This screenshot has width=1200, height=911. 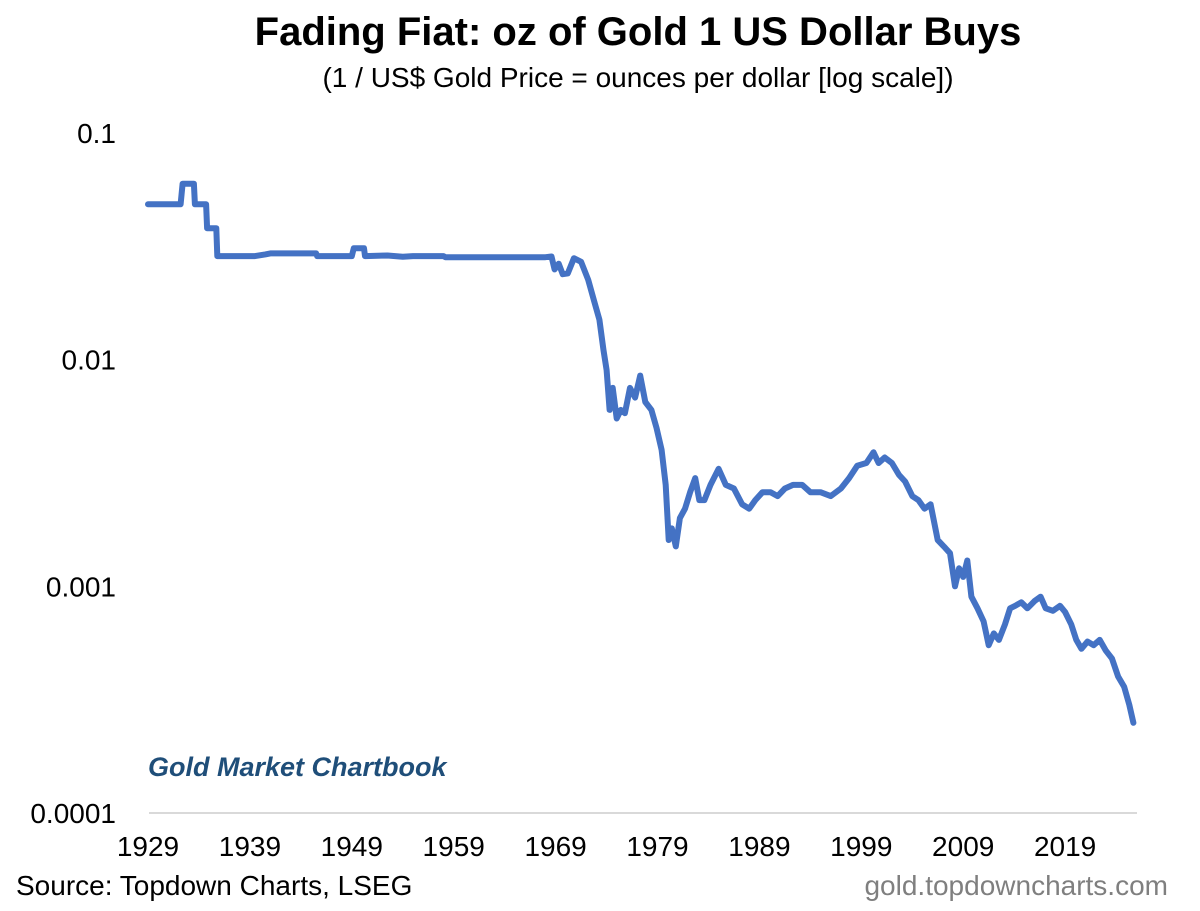 I want to click on y-tick-label: 0.01, so click(x=89, y=360).